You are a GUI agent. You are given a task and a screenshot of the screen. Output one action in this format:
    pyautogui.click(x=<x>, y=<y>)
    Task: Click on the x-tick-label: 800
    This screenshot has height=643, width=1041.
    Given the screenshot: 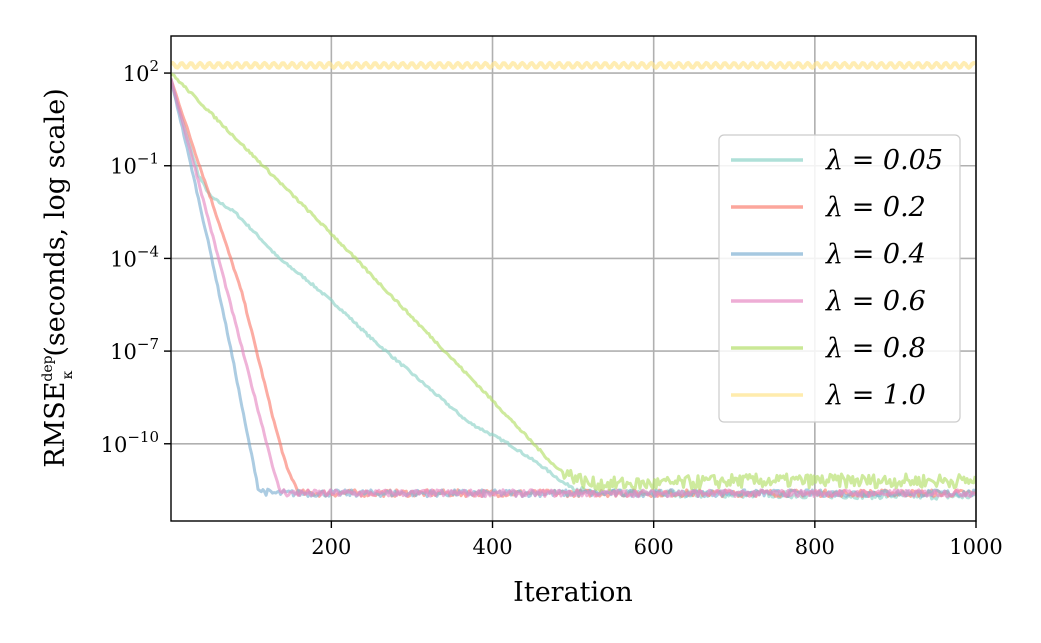 What is the action you would take?
    pyautogui.click(x=815, y=547)
    